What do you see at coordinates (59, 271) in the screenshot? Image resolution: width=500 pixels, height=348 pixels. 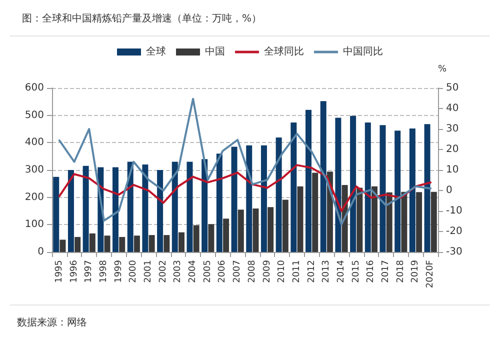 I see `x-tick-label: 1995` at bounding box center [59, 271].